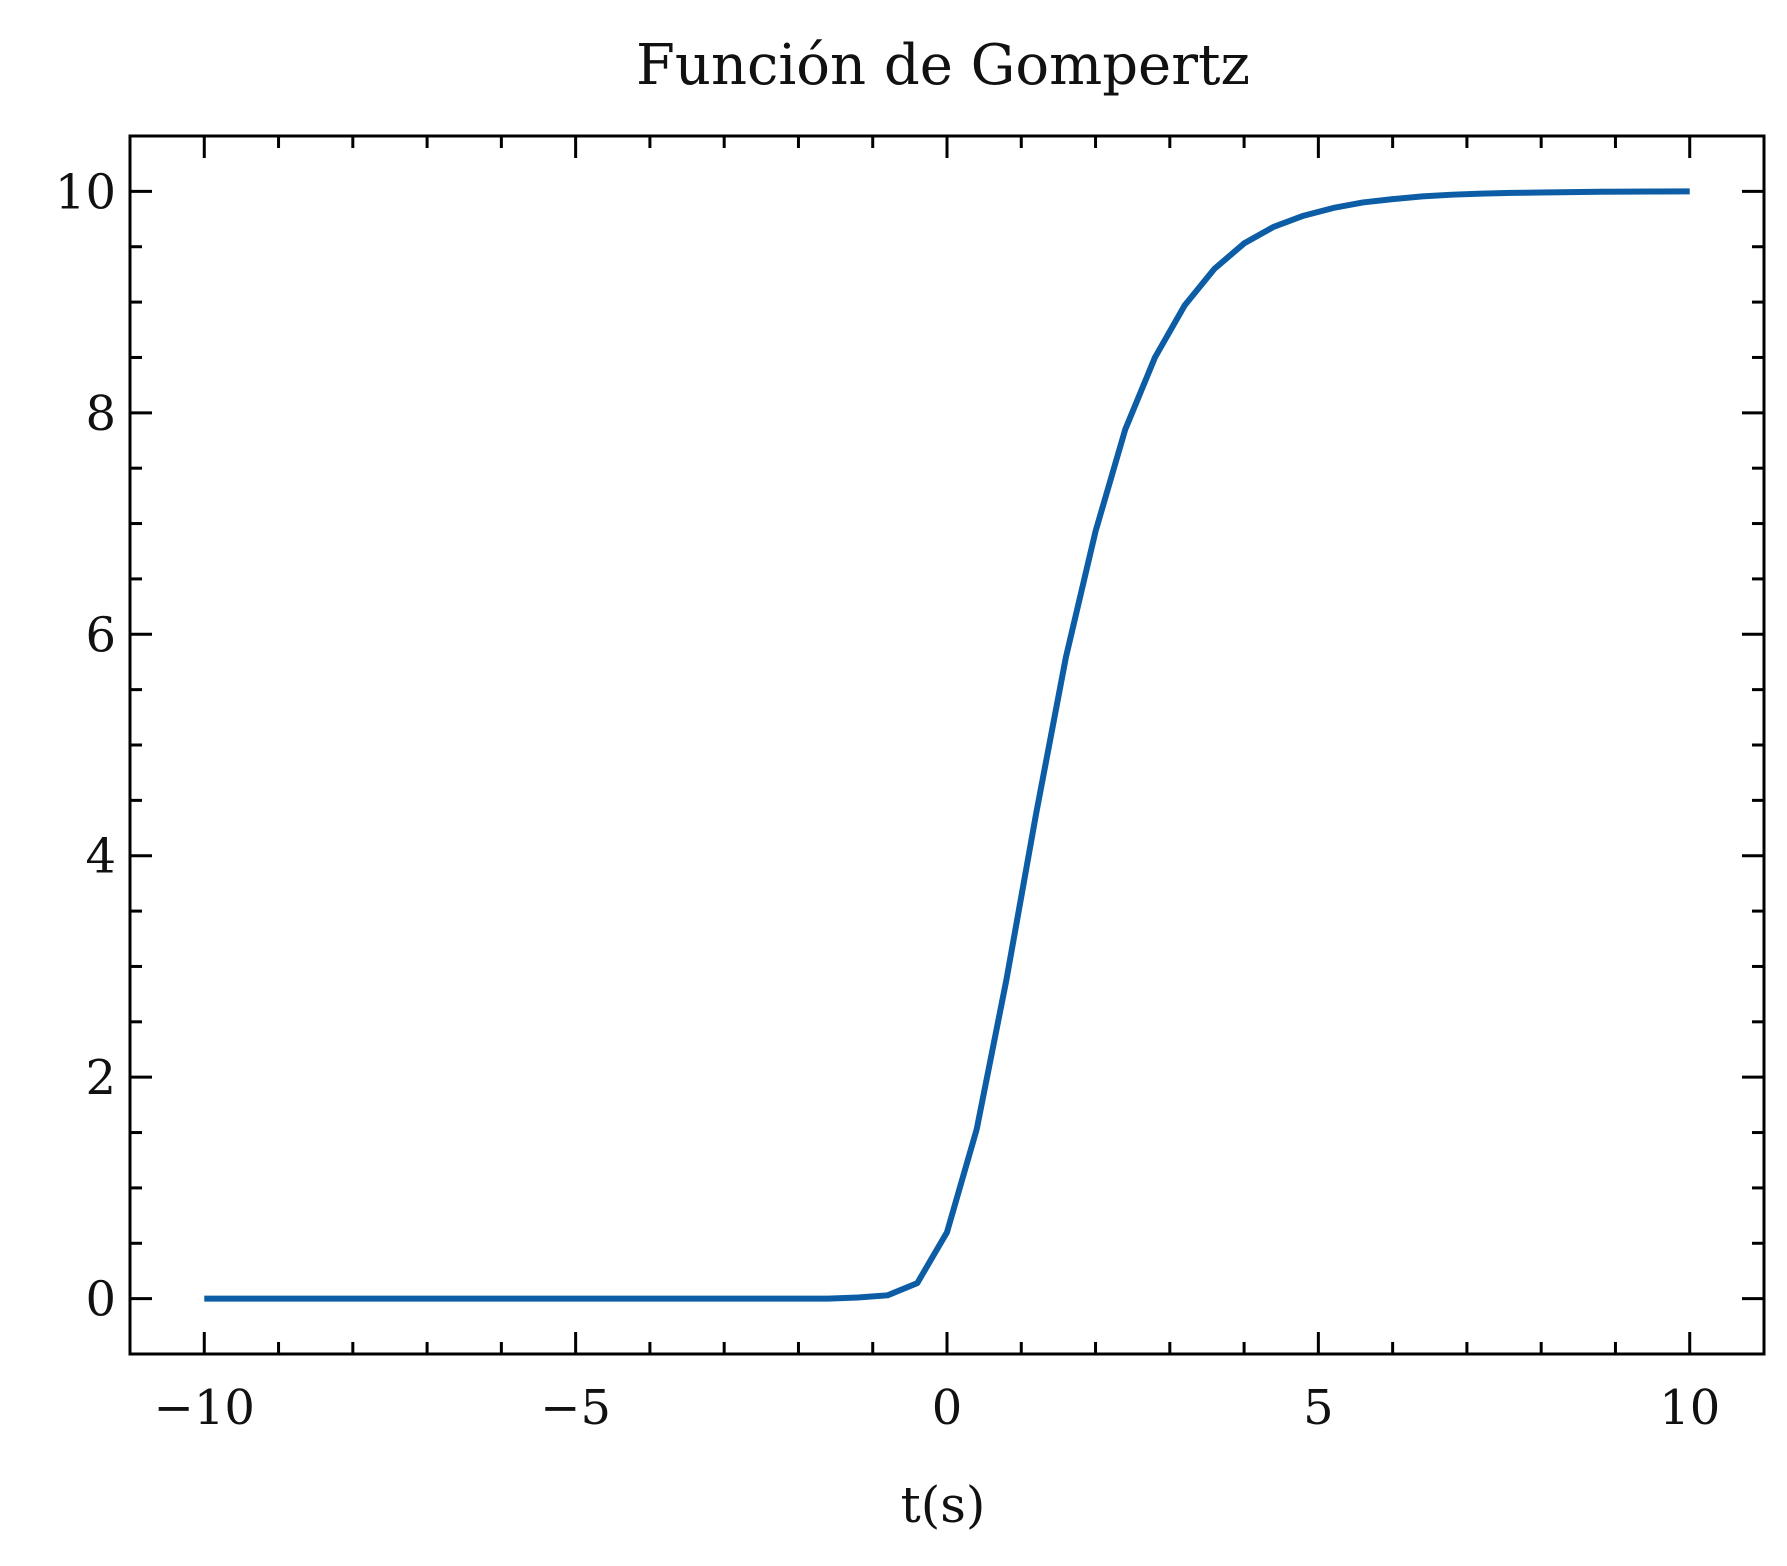 This screenshot has width=1787, height=1566. I want to click on y-tick-label: 8, so click(100, 414).